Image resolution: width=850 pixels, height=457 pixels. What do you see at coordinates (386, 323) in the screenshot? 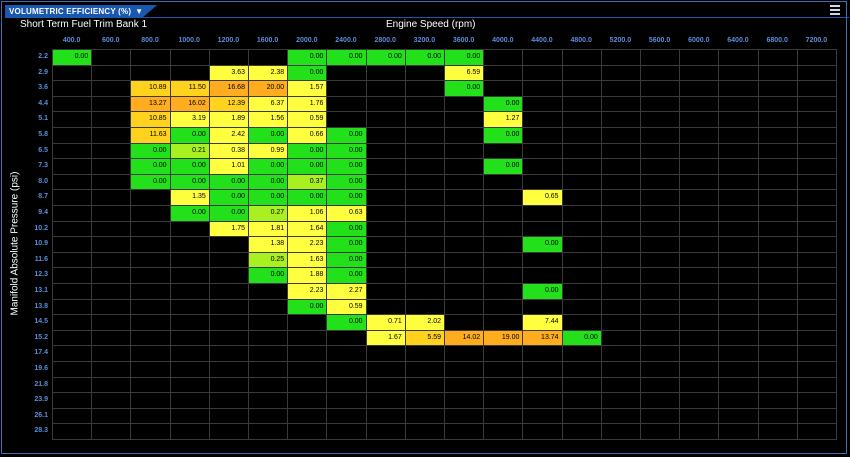
I see `table-cell: 0.71` at bounding box center [386, 323].